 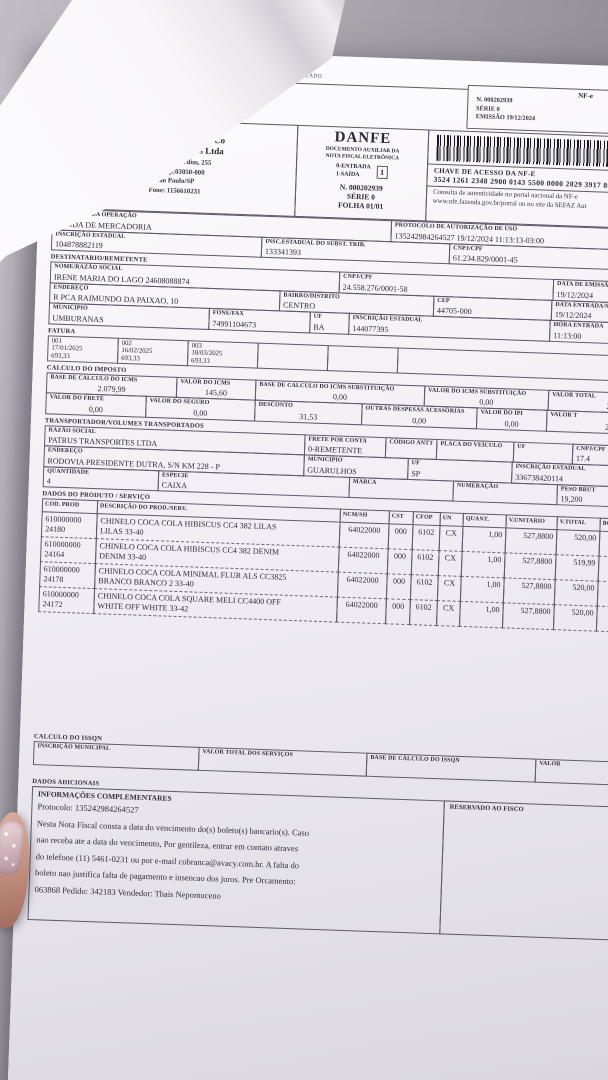 I want to click on field-label: NUMERAÇÃO, so click(x=477, y=486).